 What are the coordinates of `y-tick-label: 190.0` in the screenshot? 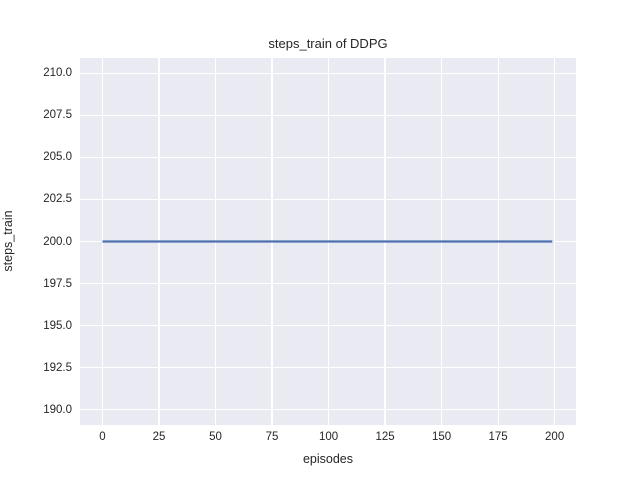 It's located at (57, 409).